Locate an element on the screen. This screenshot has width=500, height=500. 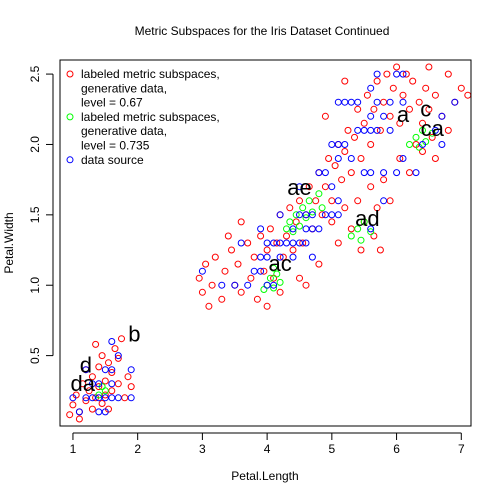
legend-label: labeled metric subspaces, is located at coordinates (150, 74).